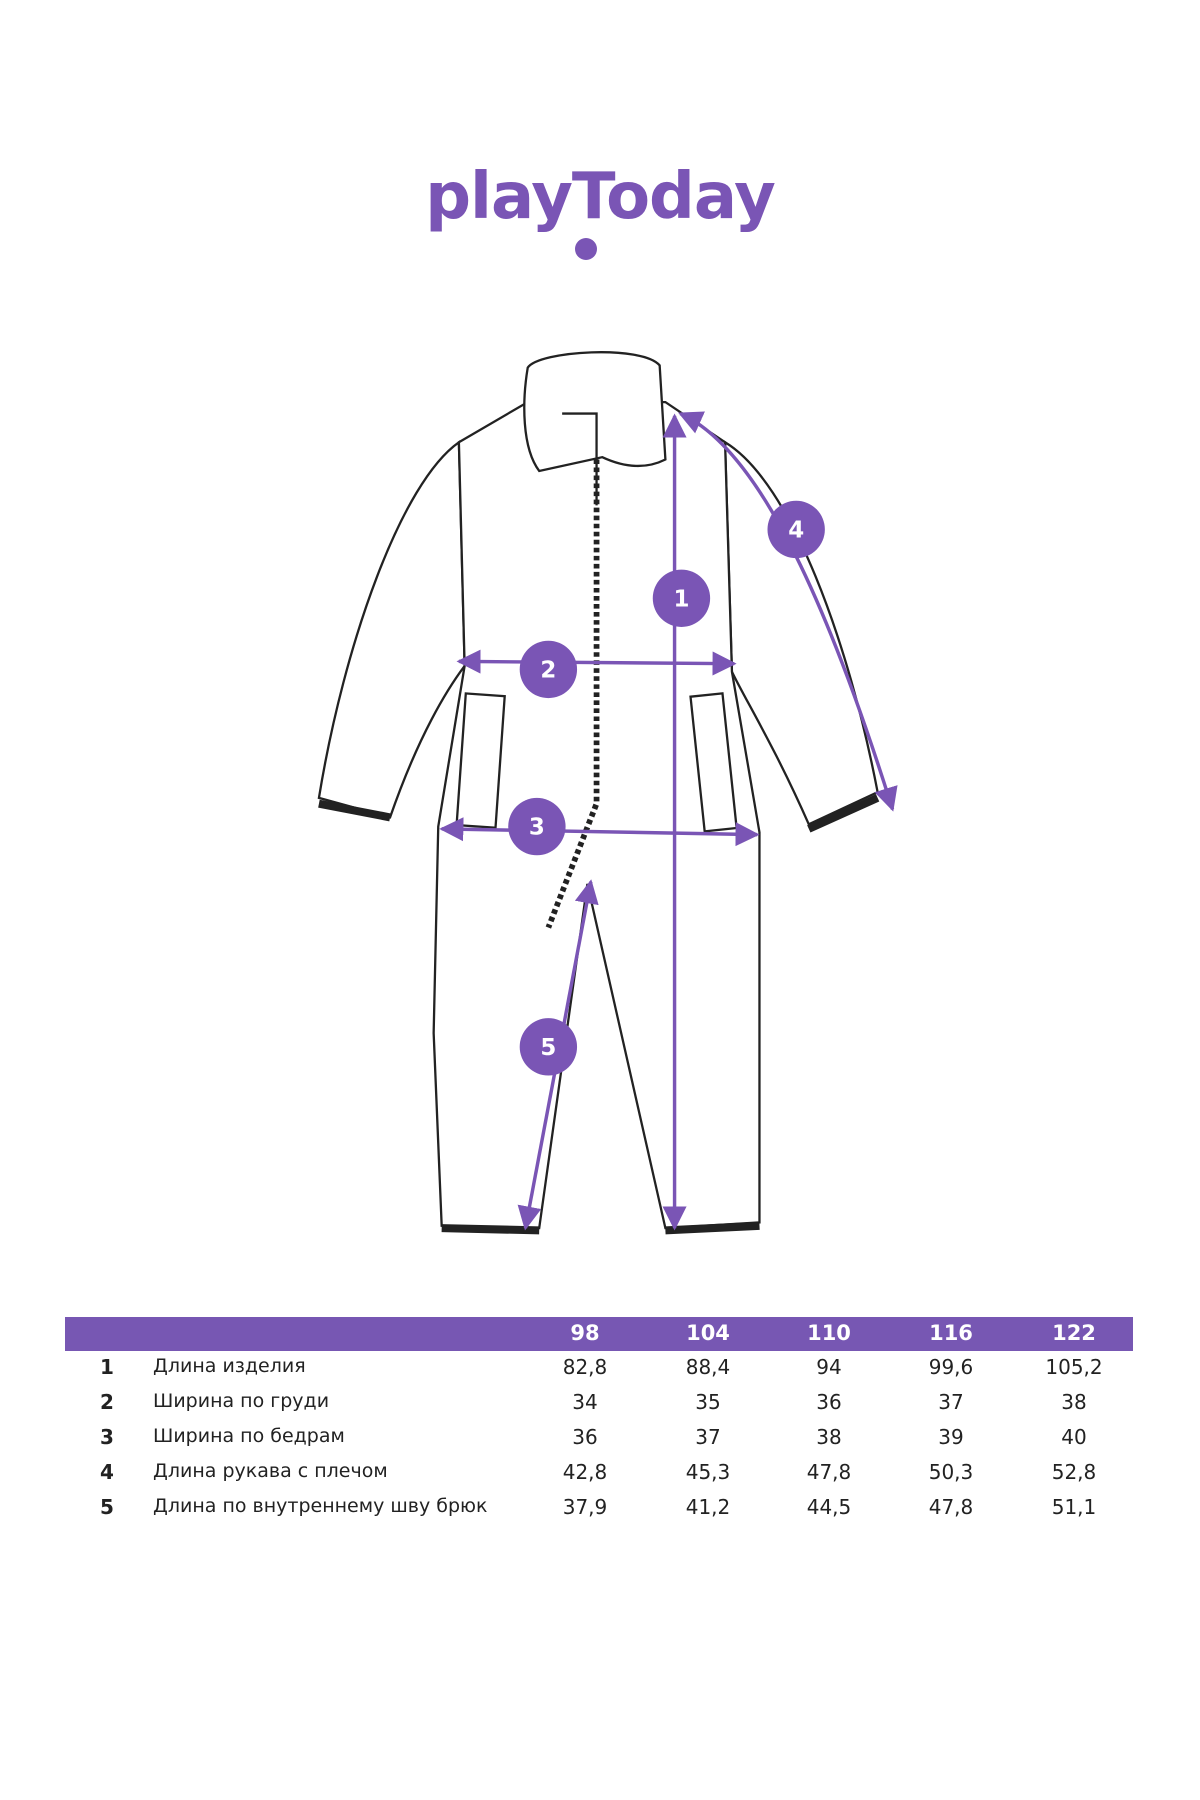 This screenshot has height=1800, width=1200. What do you see at coordinates (951, 1437) in the screenshot?
I see `cell-value: 39` at bounding box center [951, 1437].